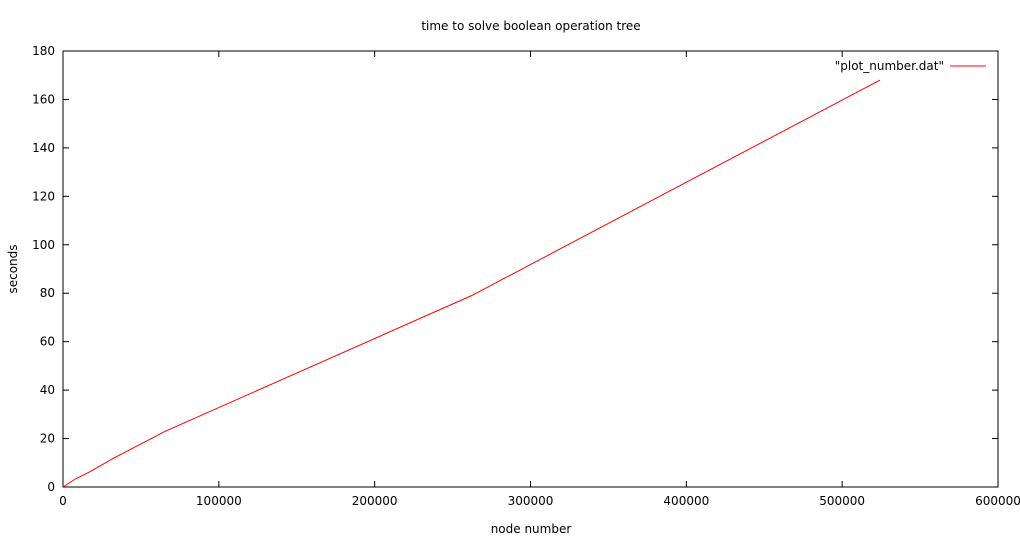 This screenshot has width=1020, height=545. What do you see at coordinates (47, 439) in the screenshot?
I see `y-tick-label: 20` at bounding box center [47, 439].